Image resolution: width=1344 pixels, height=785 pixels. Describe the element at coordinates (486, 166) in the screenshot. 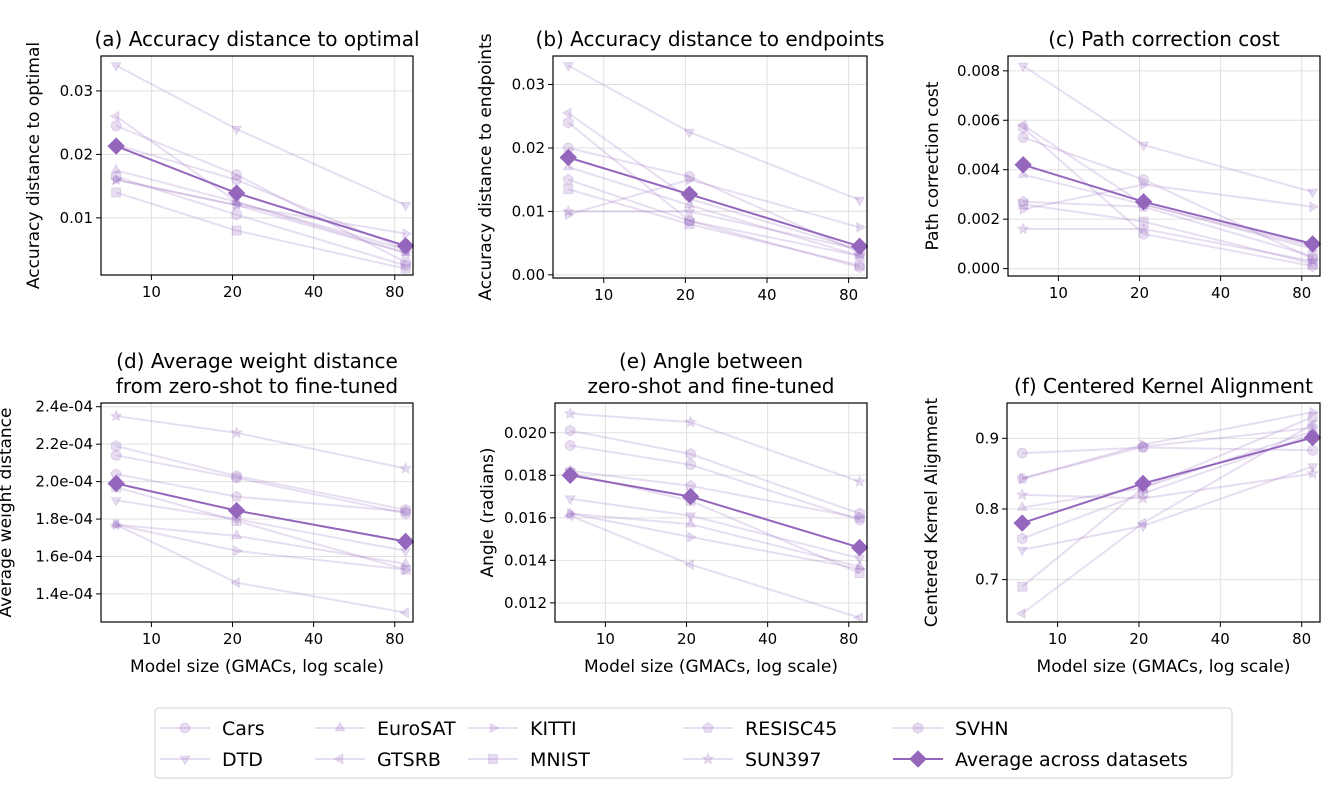

I see `y-axis-label: Accuracy distance to endpoints` at that location.